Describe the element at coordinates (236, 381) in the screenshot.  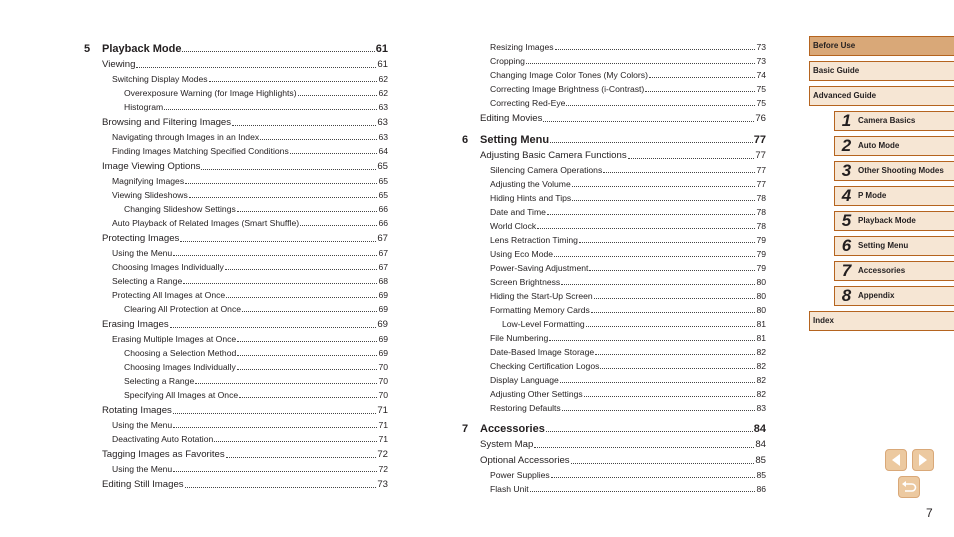
I see `toc-entry-link: Selecting a Range 70` at that location.